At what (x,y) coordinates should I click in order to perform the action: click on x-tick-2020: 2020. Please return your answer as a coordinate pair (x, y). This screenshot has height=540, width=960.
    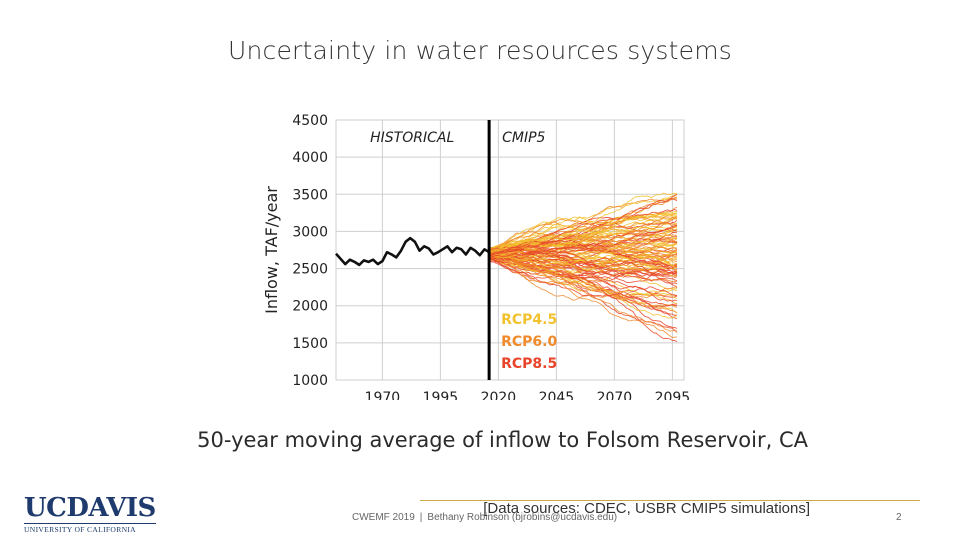
    Looking at the image, I should click on (499, 395).